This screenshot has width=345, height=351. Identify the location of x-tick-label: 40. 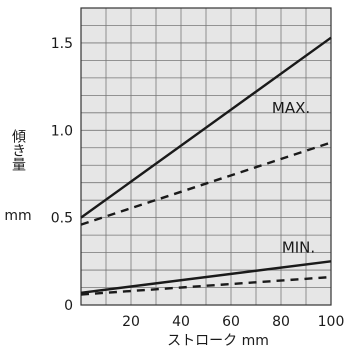
(181, 322).